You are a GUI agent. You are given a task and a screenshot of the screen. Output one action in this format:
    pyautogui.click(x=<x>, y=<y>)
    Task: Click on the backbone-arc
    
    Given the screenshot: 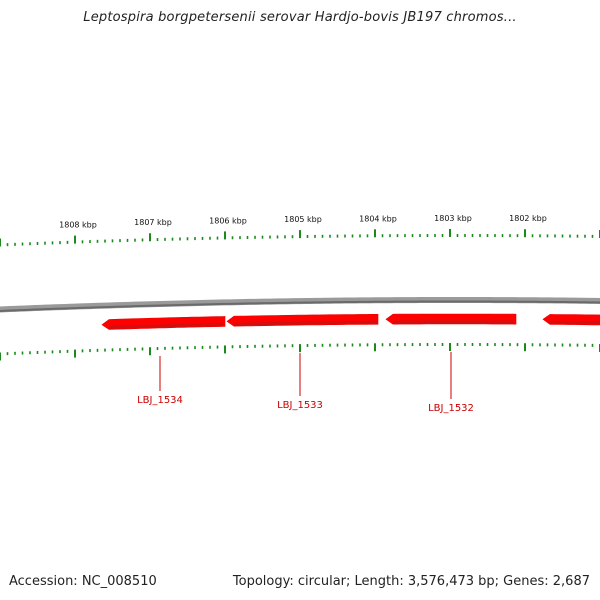 What is the action you would take?
    pyautogui.click(x=300, y=305)
    